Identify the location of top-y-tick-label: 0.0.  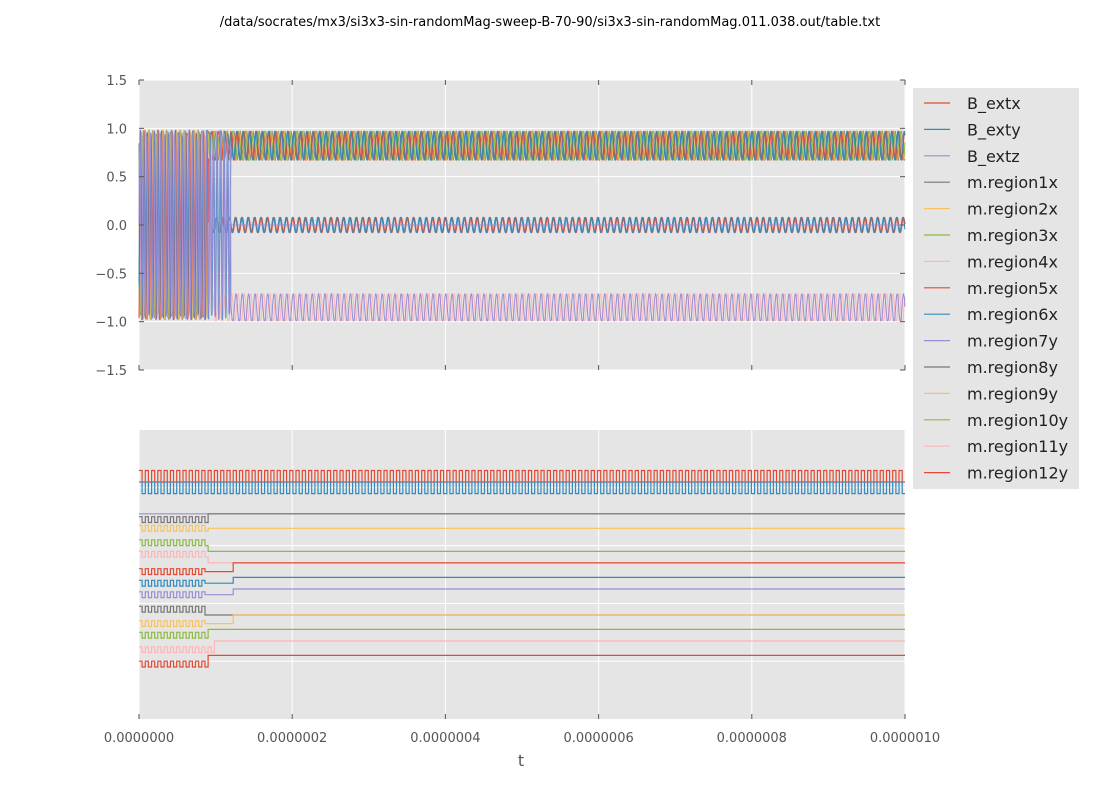
(116, 226).